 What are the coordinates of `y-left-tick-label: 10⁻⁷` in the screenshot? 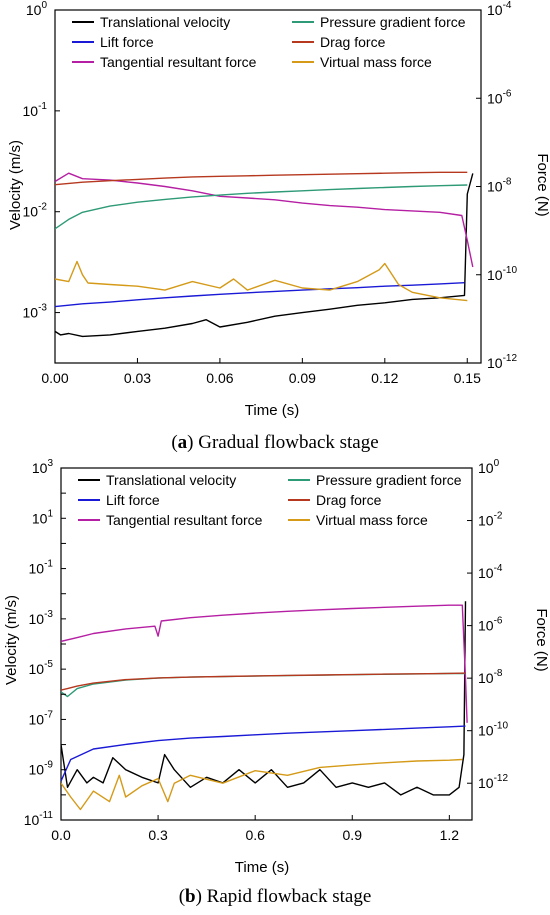 It's located at (41, 718).